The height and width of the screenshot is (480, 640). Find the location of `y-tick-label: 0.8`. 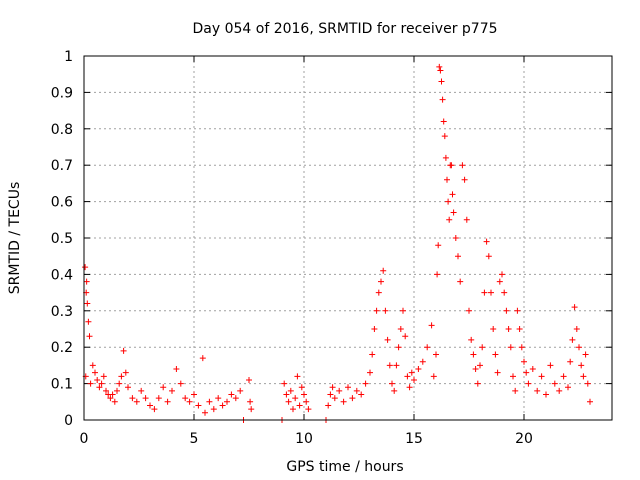

y-tick-label: 0.8 is located at coordinates (62, 130).